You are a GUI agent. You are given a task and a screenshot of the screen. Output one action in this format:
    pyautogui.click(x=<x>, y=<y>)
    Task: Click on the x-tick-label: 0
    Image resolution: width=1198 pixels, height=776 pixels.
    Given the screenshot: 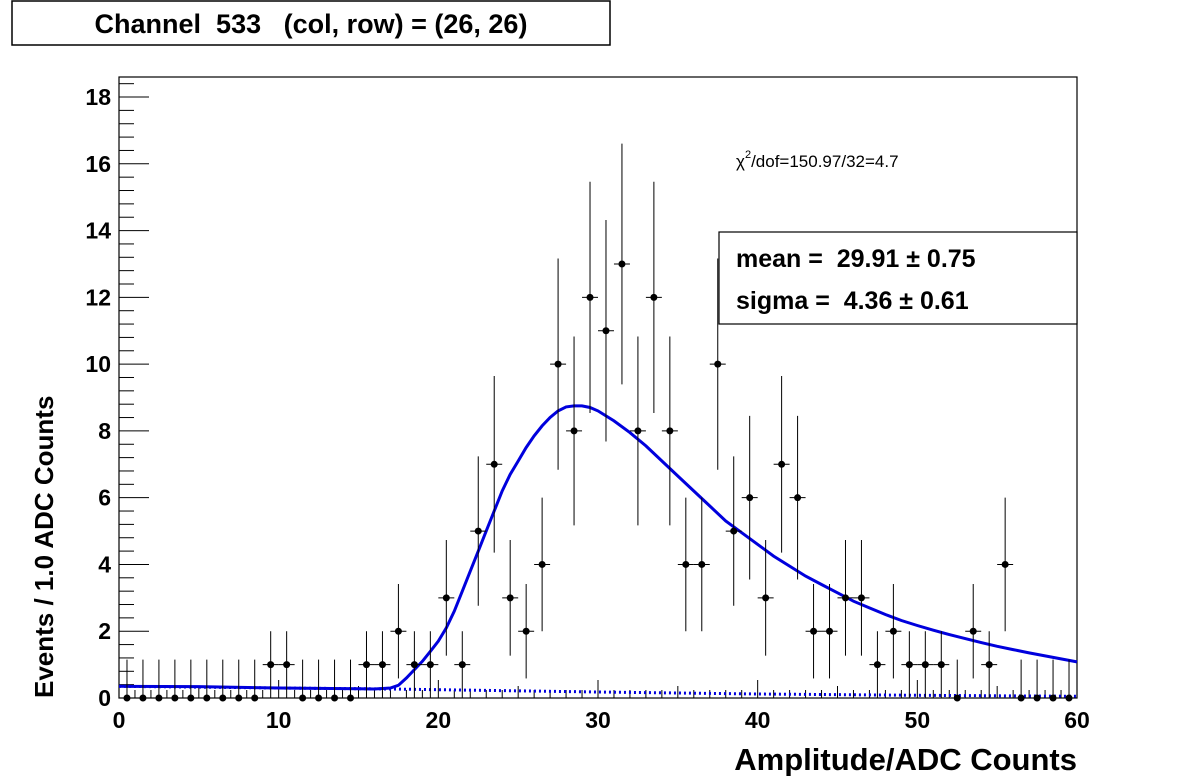 What is the action you would take?
    pyautogui.click(x=119, y=720)
    